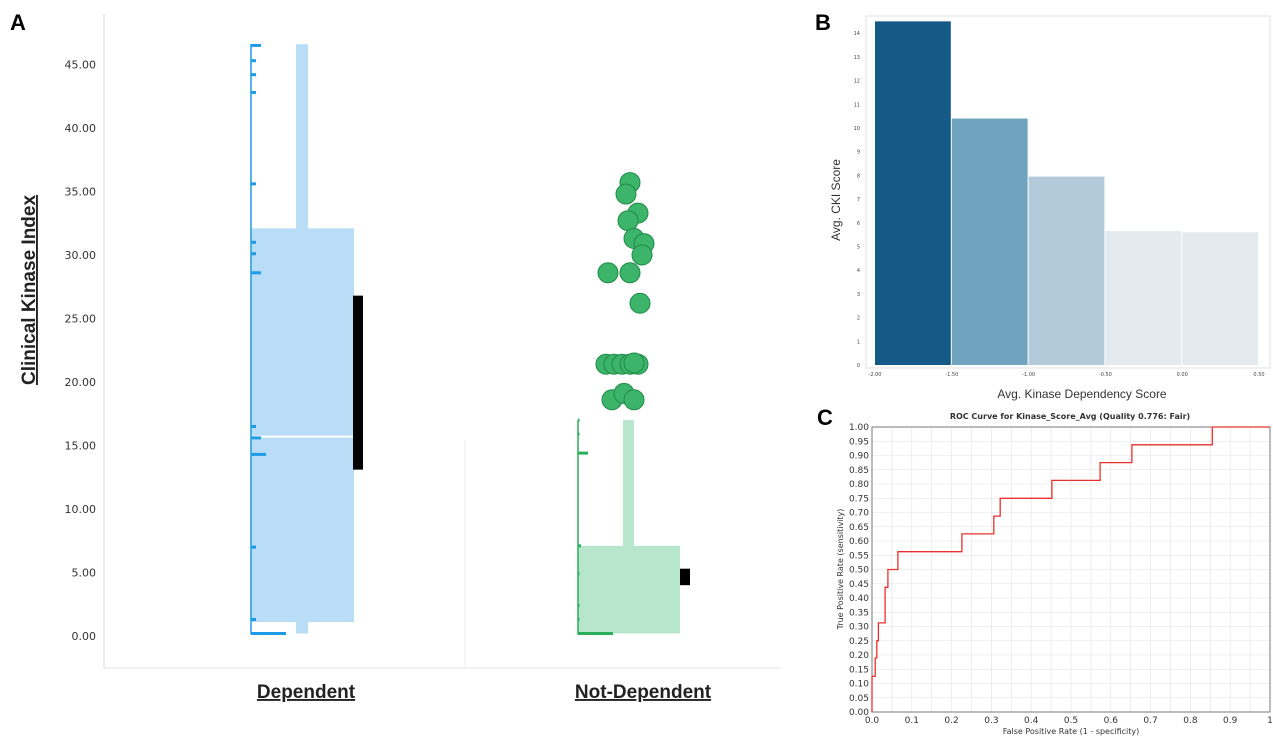 This screenshot has height=736, width=1273. I want to click on x-tick-label: 0.50, so click(1258, 375).